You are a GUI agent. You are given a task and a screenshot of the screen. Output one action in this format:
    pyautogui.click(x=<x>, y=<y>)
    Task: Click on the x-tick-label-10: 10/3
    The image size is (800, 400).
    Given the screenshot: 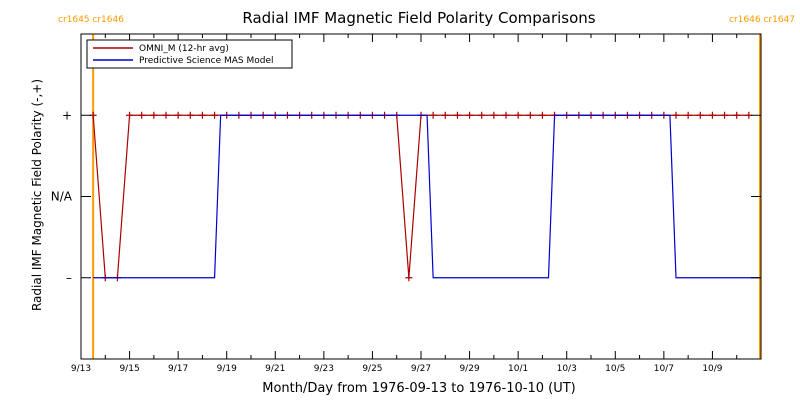 What is the action you would take?
    pyautogui.click(x=567, y=369)
    